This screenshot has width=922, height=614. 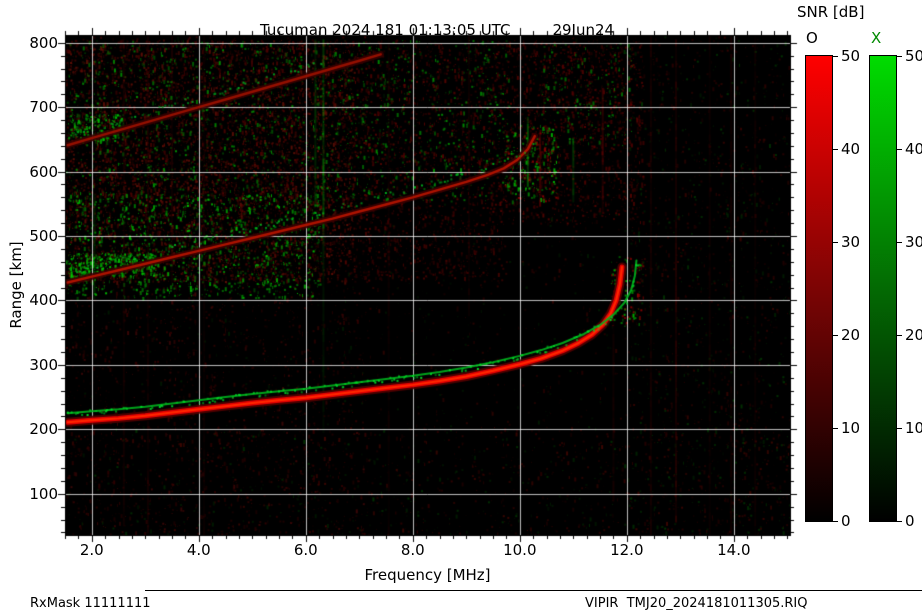 What do you see at coordinates (43, 493) in the screenshot?
I see `y-tick-label: 100` at bounding box center [43, 493].